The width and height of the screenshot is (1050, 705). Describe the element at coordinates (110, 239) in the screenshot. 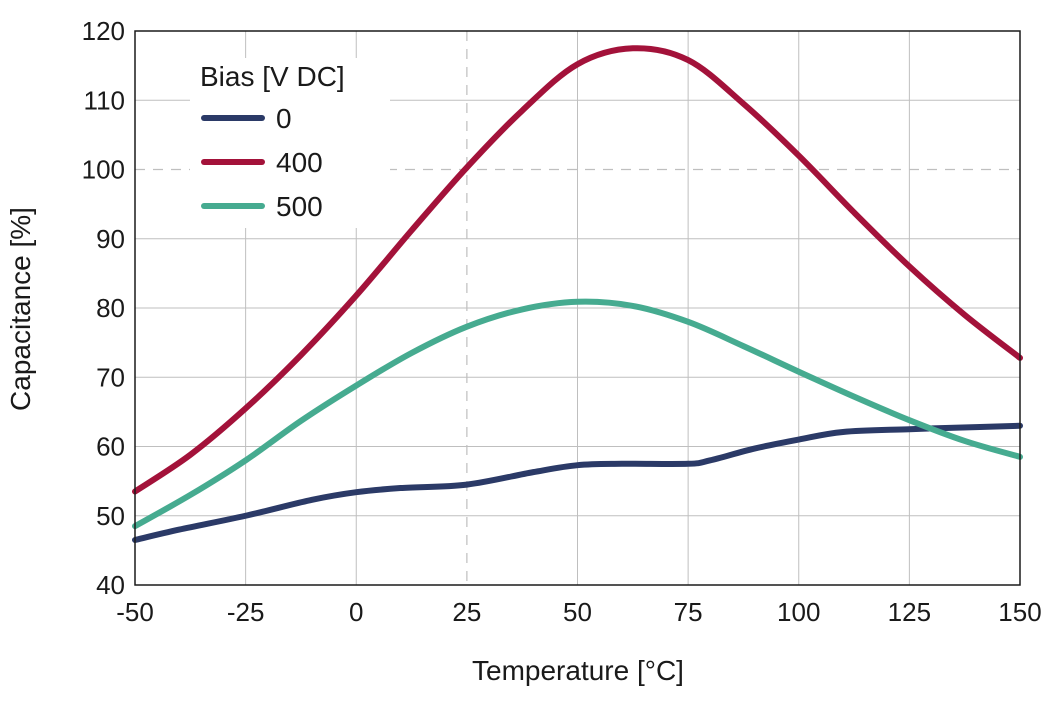

I see `y-tick-label: 90` at that location.